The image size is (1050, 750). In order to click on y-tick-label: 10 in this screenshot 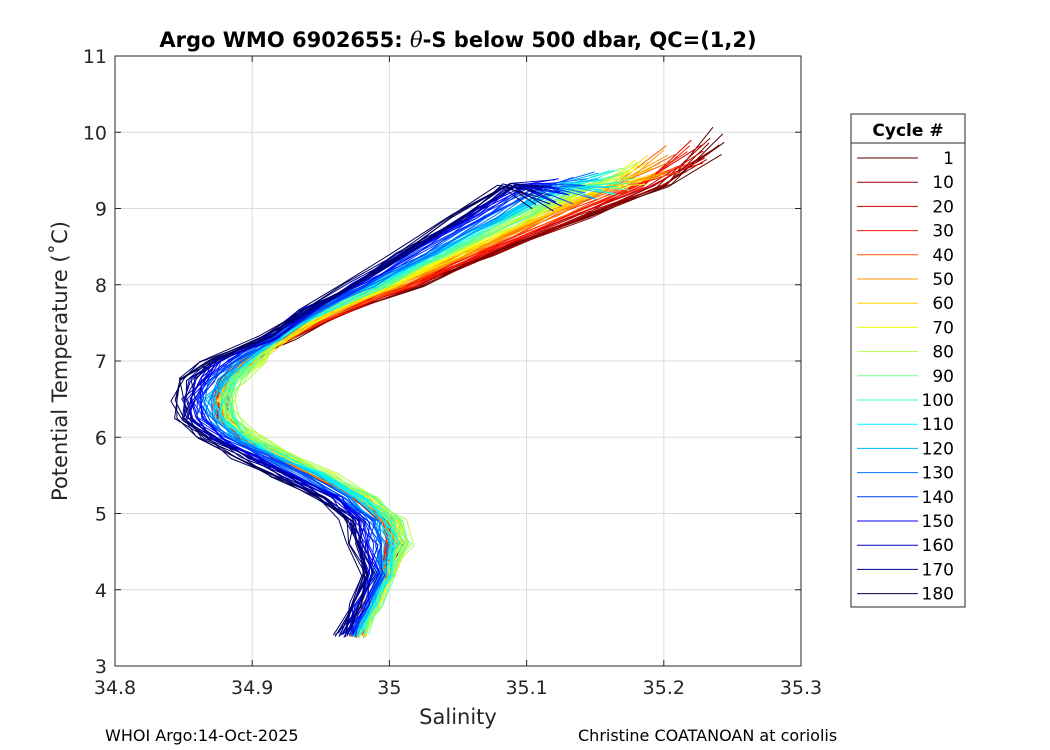, I will do `click(95, 133)`.